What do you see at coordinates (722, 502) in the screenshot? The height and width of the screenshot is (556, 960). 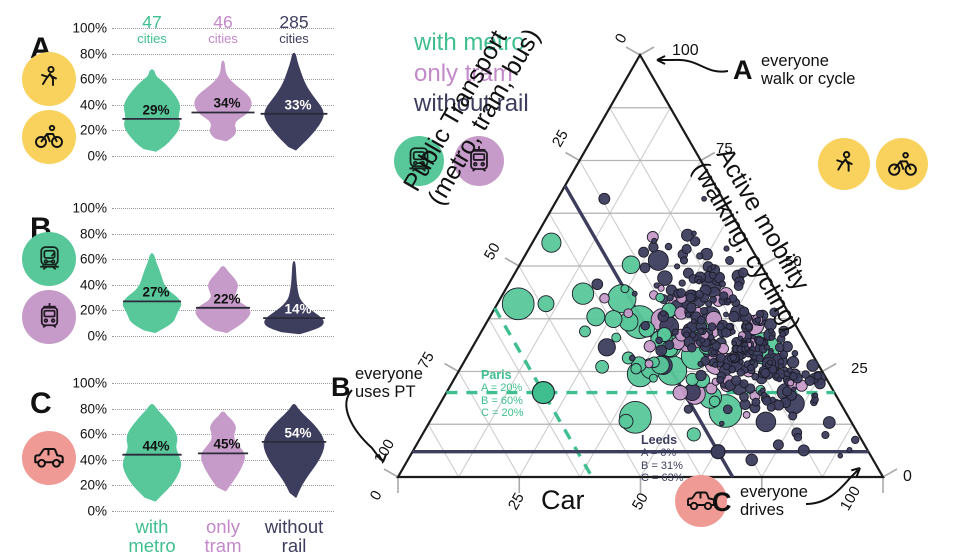 I see `corner-callout-c-letter: C` at bounding box center [722, 502].